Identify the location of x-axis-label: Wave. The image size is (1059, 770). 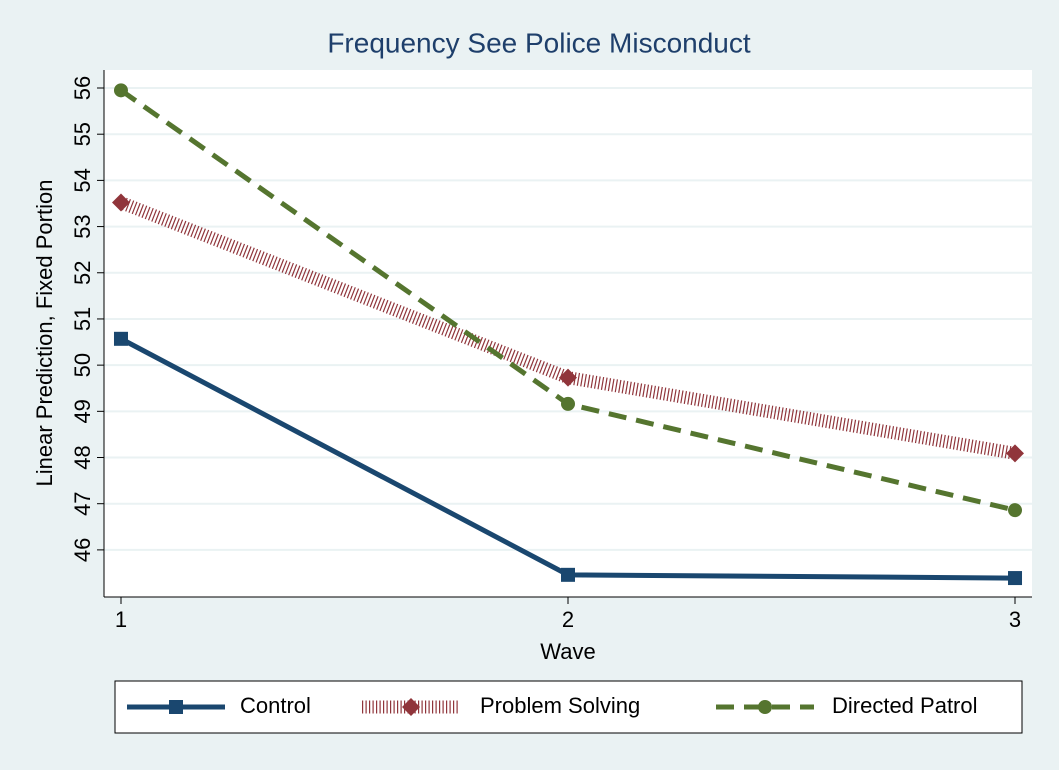
(567, 651).